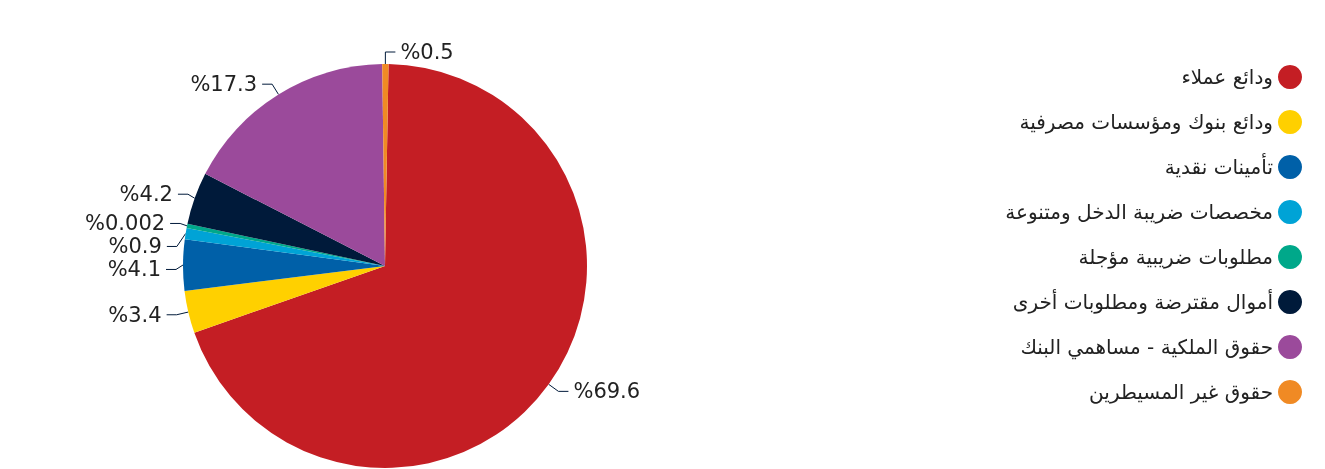 This screenshot has height=469, width=1325. I want to click on legend-label: ودائع عملاء, so click(1227, 77).